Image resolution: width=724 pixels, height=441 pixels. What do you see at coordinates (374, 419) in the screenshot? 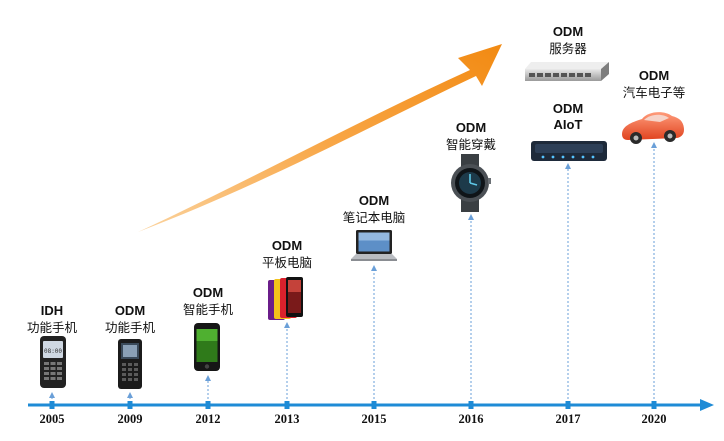
I see `year-label-2015: 2015` at bounding box center [374, 419].